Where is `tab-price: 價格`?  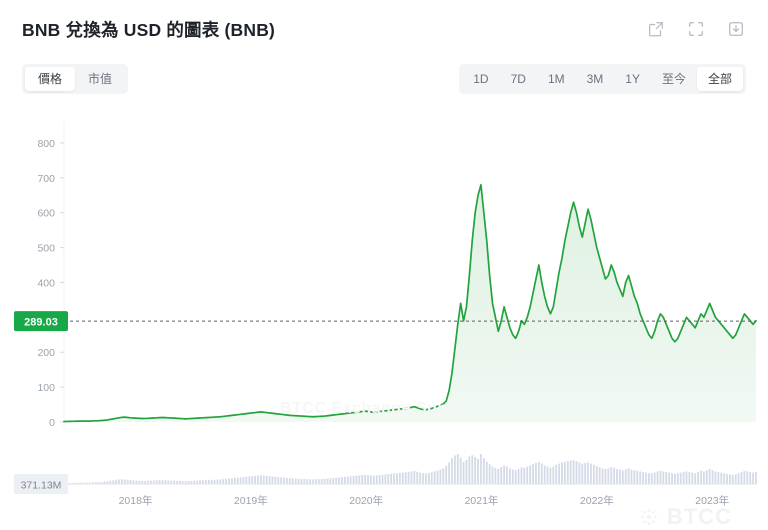
tab-price: 價格 is located at coordinates (50, 79).